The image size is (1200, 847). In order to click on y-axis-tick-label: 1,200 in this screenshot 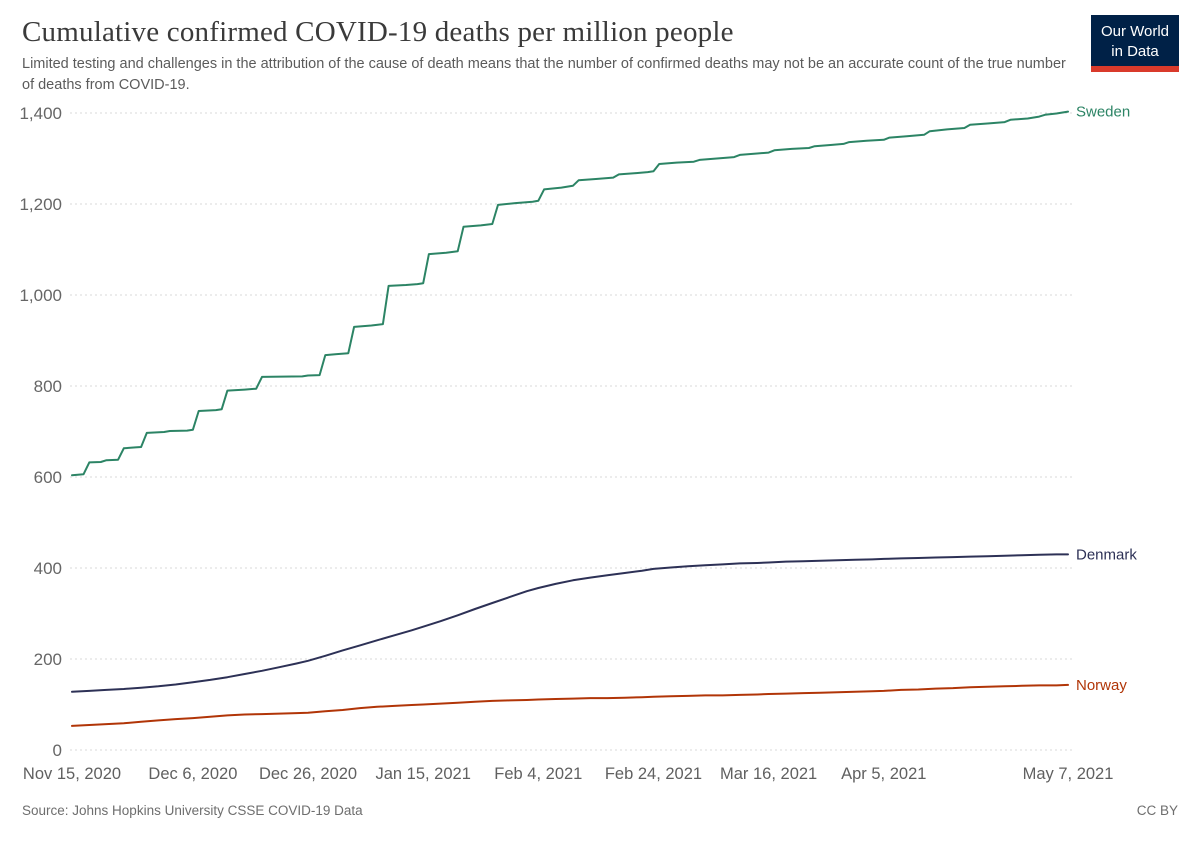, I will do `click(40, 204)`.